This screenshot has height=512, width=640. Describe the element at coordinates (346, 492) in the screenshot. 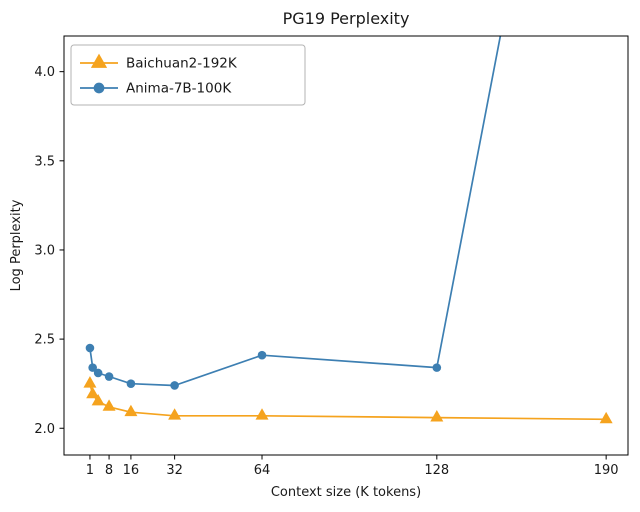

I see `x-axis-label: Context size (K tokens)` at that location.